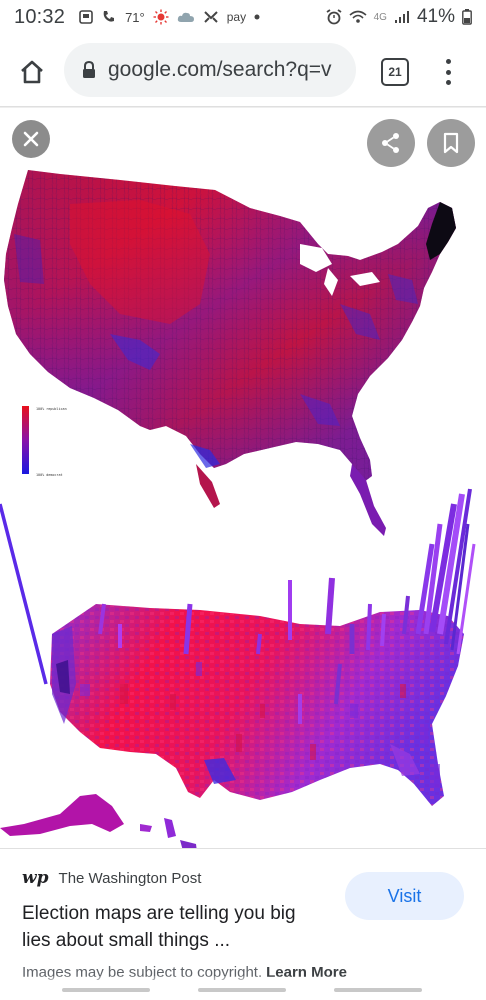 The height and width of the screenshot is (1000, 486). Describe the element at coordinates (236, 17) in the screenshot. I see `pay-label: pay` at that location.